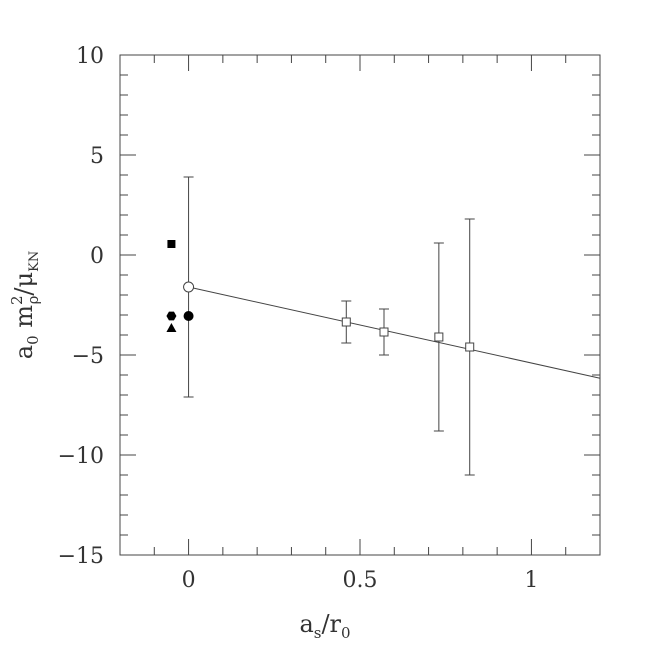 Image resolution: width=654 pixels, height=654 pixels. I want to click on y-tick-labels: −15 −10 −5 0 5 10, so click(81, 306).